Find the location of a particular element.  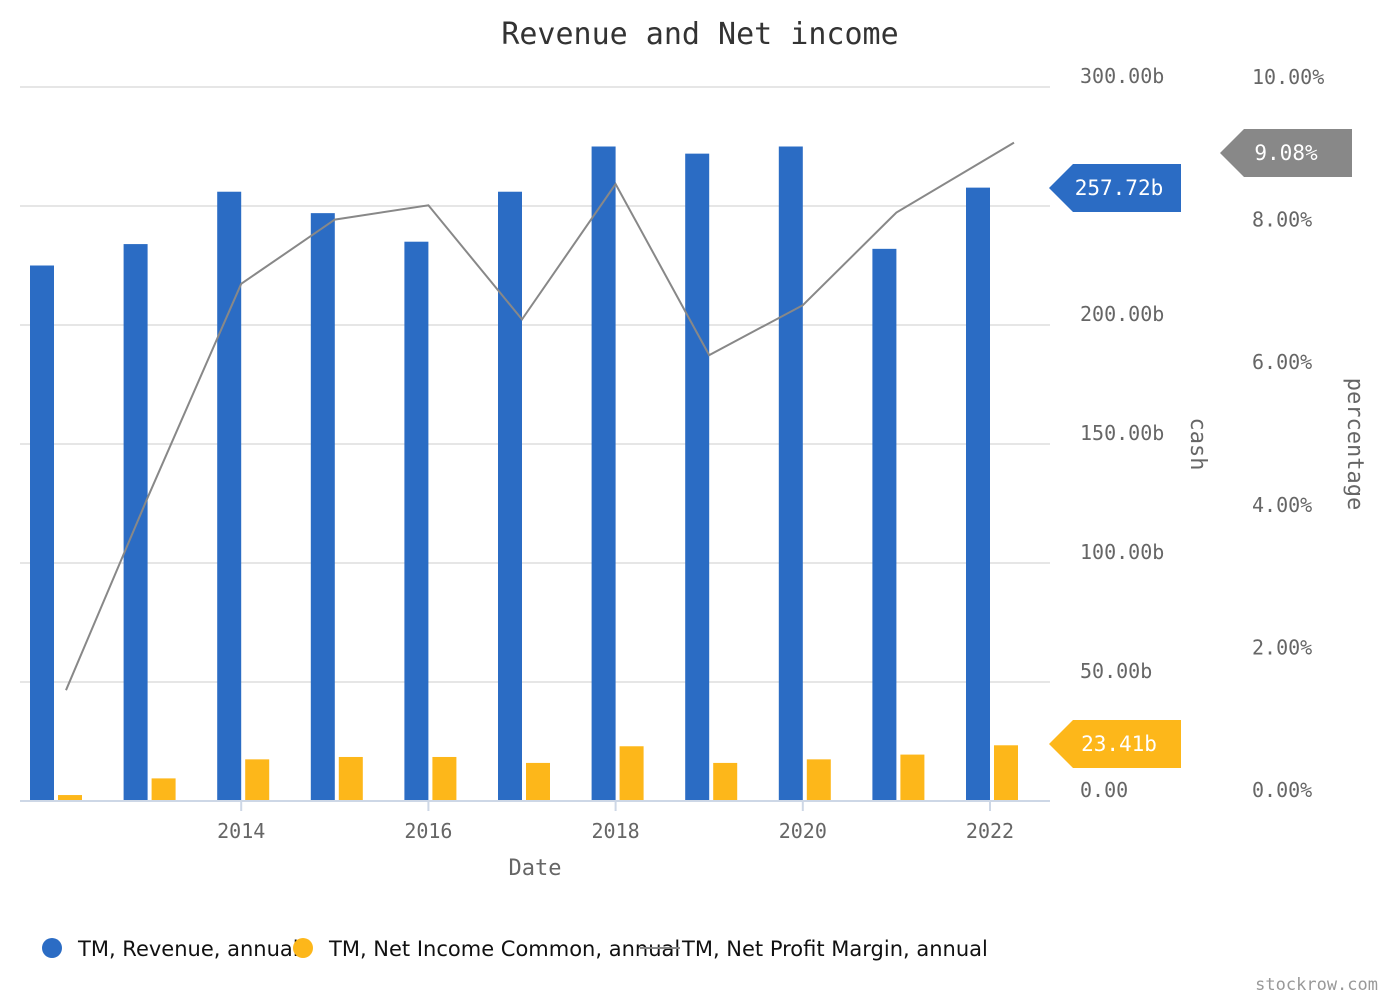

revenue-bar-2022 is located at coordinates (978, 494).